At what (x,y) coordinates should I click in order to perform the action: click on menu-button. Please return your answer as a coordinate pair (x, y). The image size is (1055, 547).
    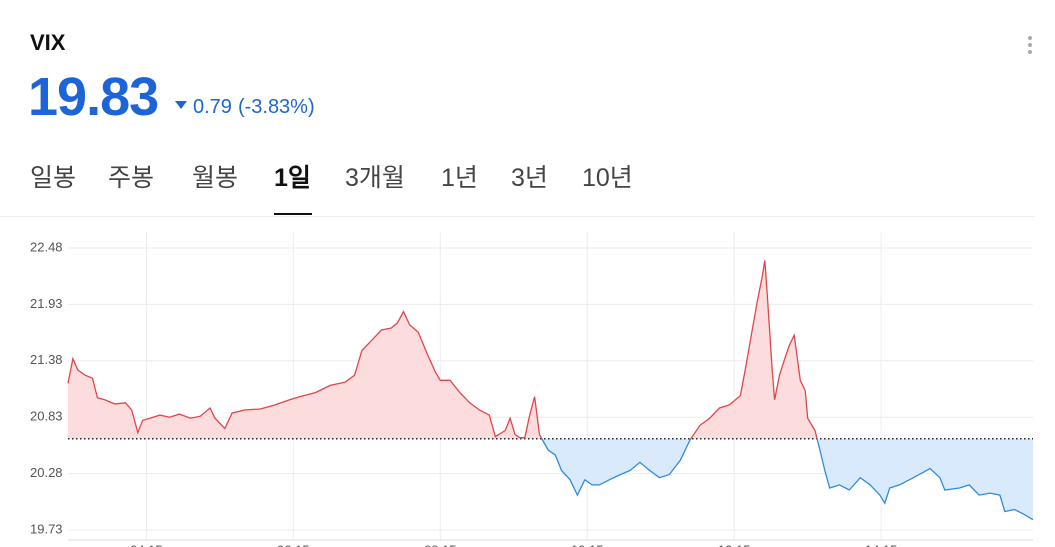
    Looking at the image, I should click on (1031, 46).